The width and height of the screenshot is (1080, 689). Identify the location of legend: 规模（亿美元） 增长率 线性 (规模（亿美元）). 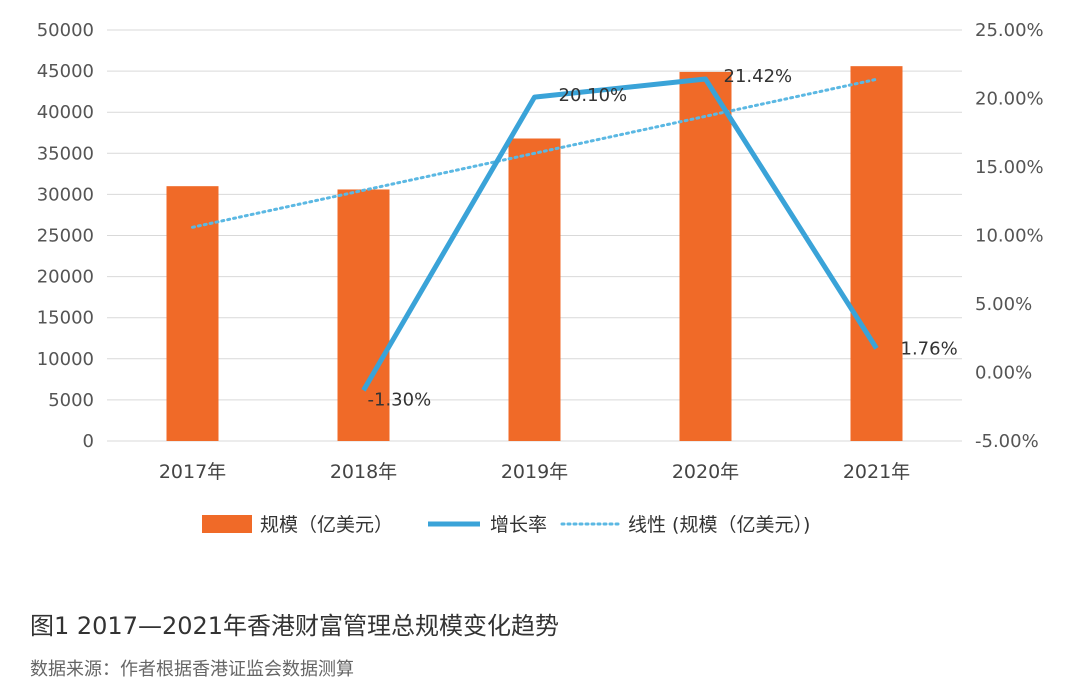
(506, 525).